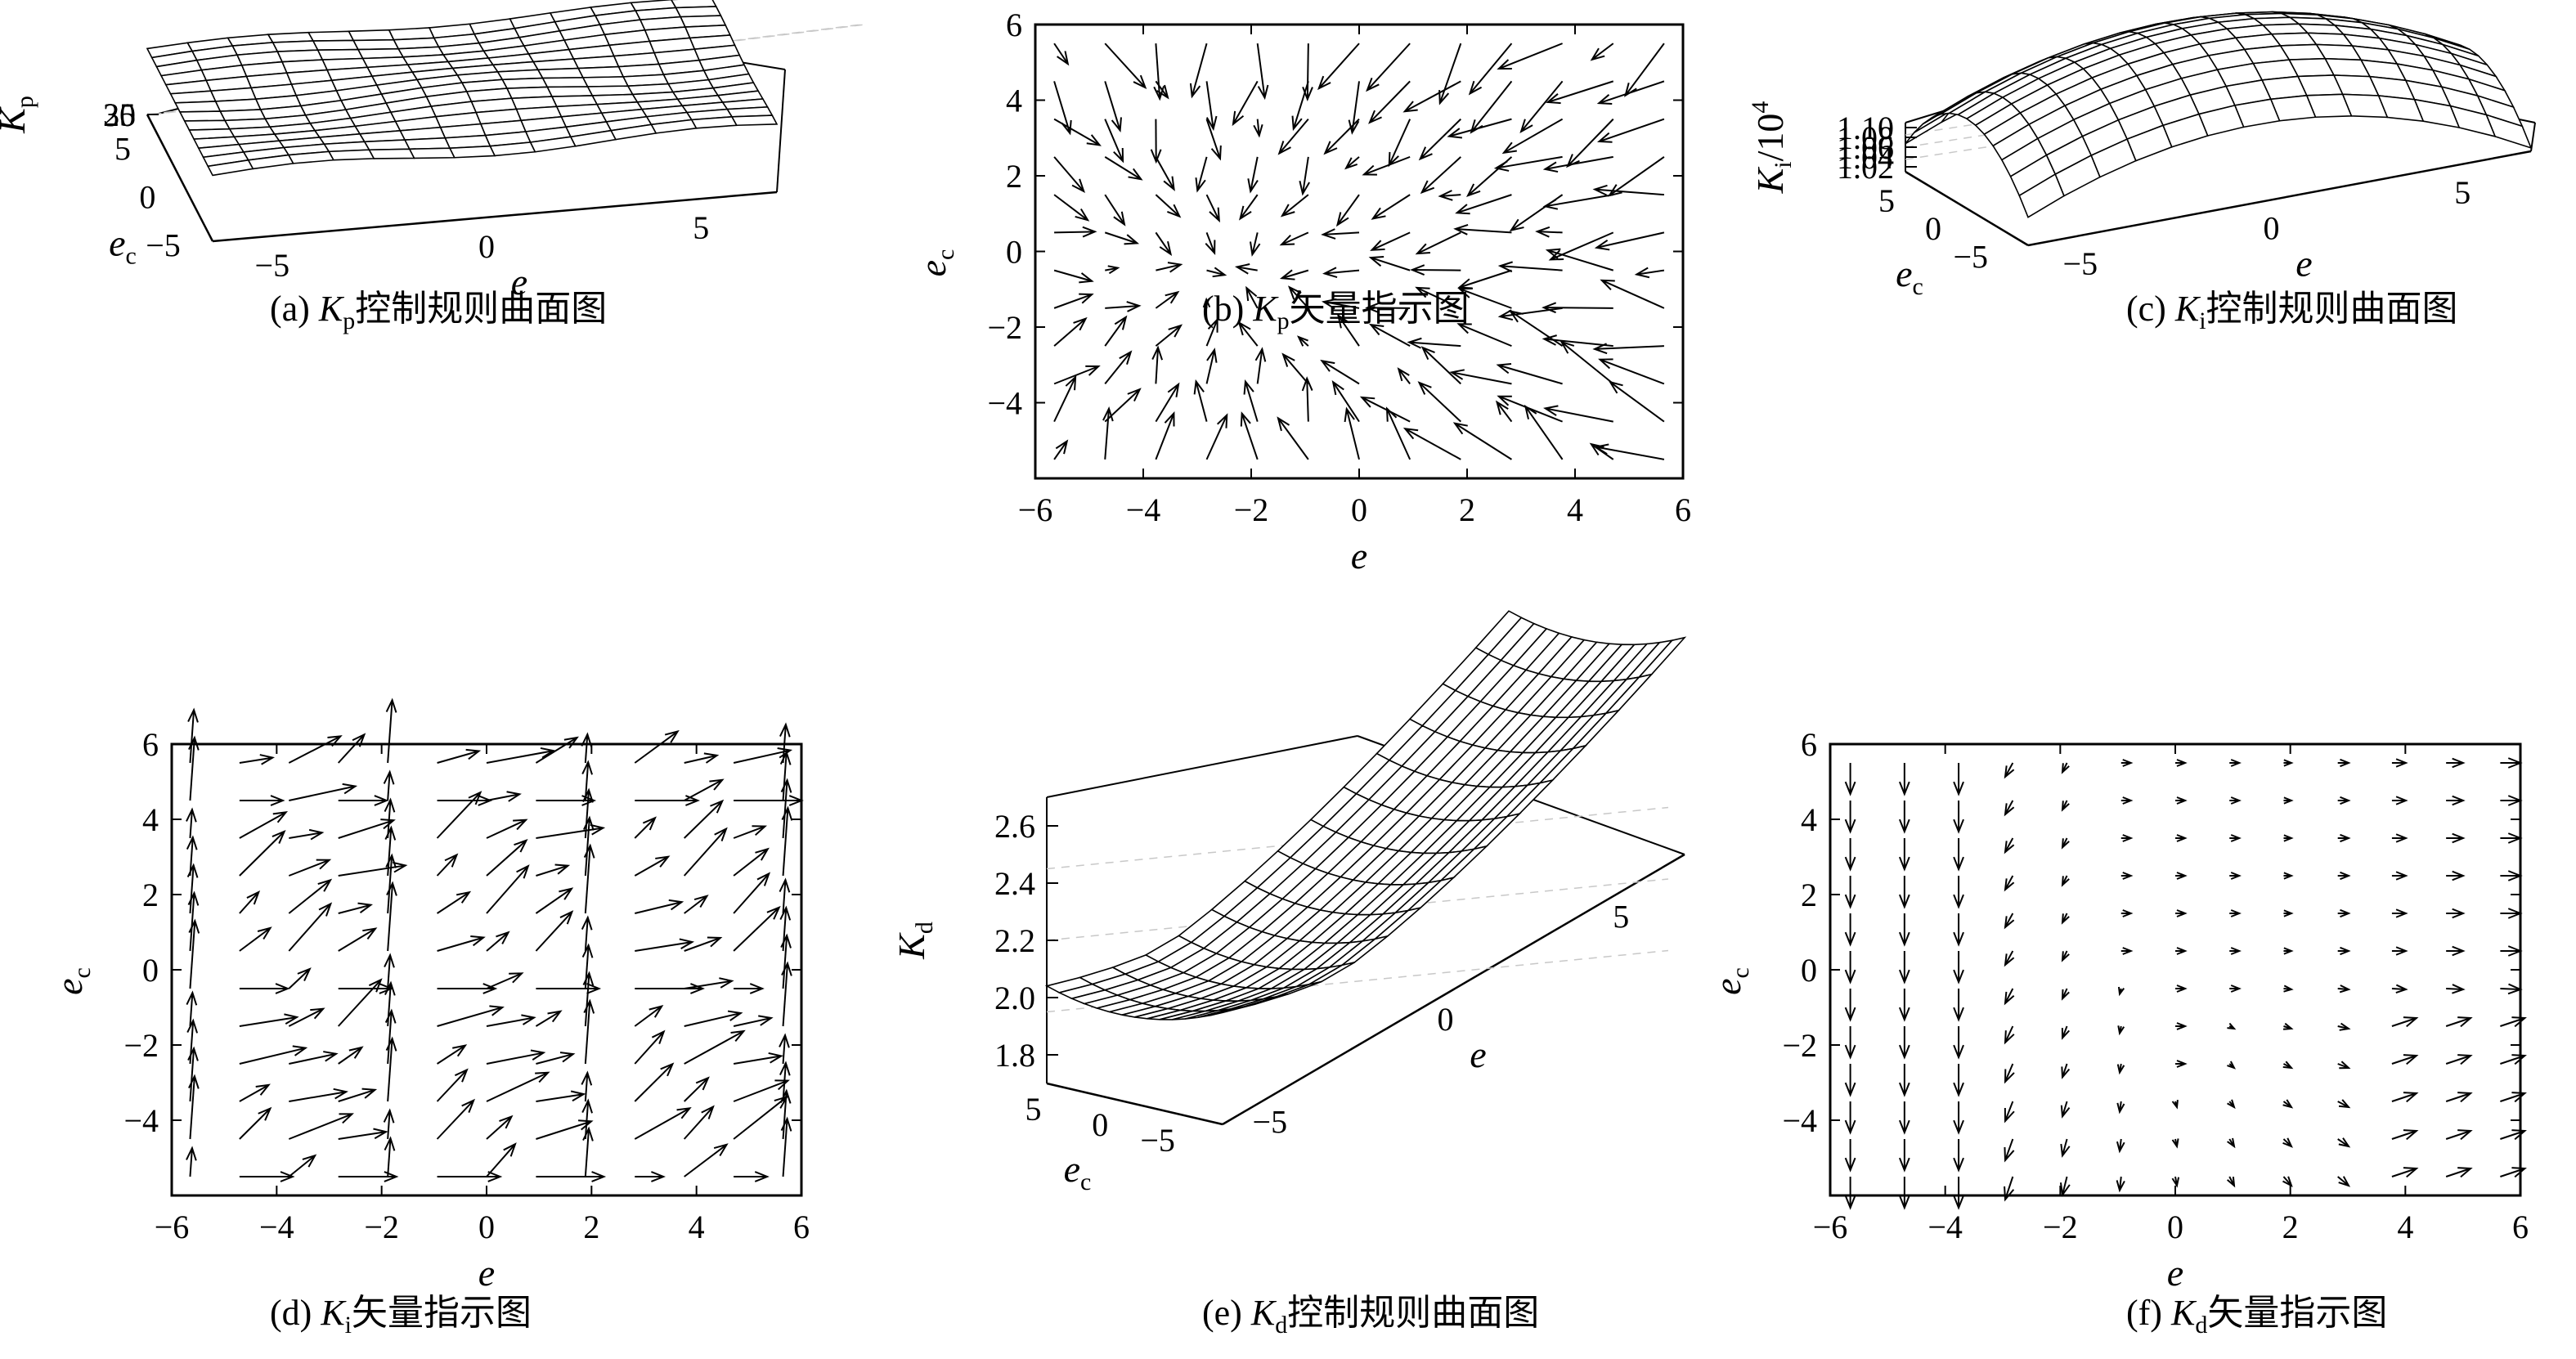 The image size is (2576, 1359). Describe the element at coordinates (1967, 208) in the screenshot. I see `y-axis-line` at that location.